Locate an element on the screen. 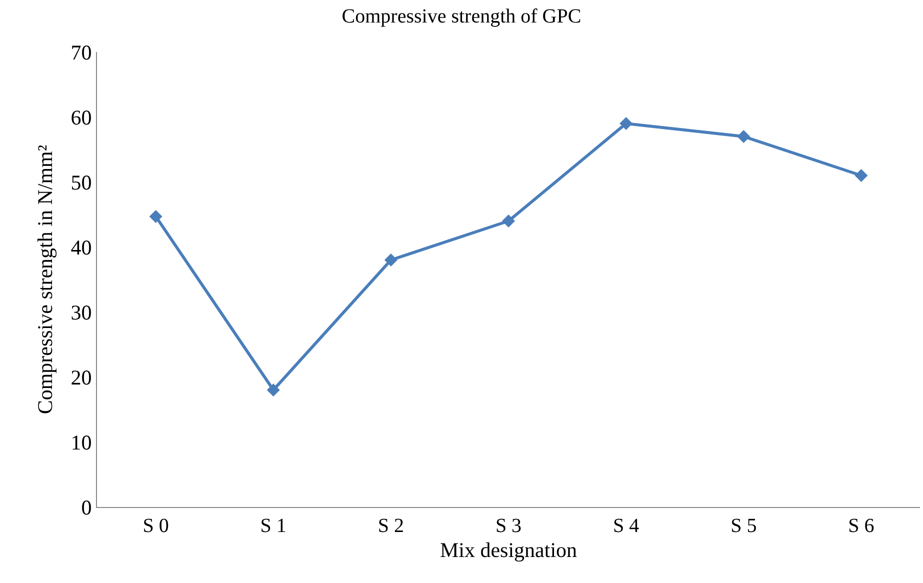 Image resolution: width=923 pixels, height=583 pixels. y-tick-label: 10 is located at coordinates (81, 442).